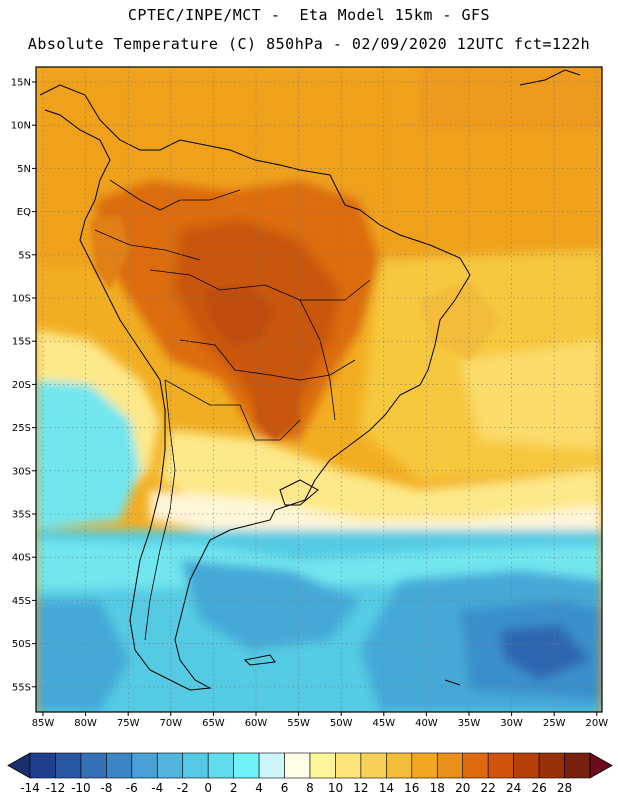 The height and width of the screenshot is (800, 618). I want to click on lon-label: 80W, so click(85, 723).